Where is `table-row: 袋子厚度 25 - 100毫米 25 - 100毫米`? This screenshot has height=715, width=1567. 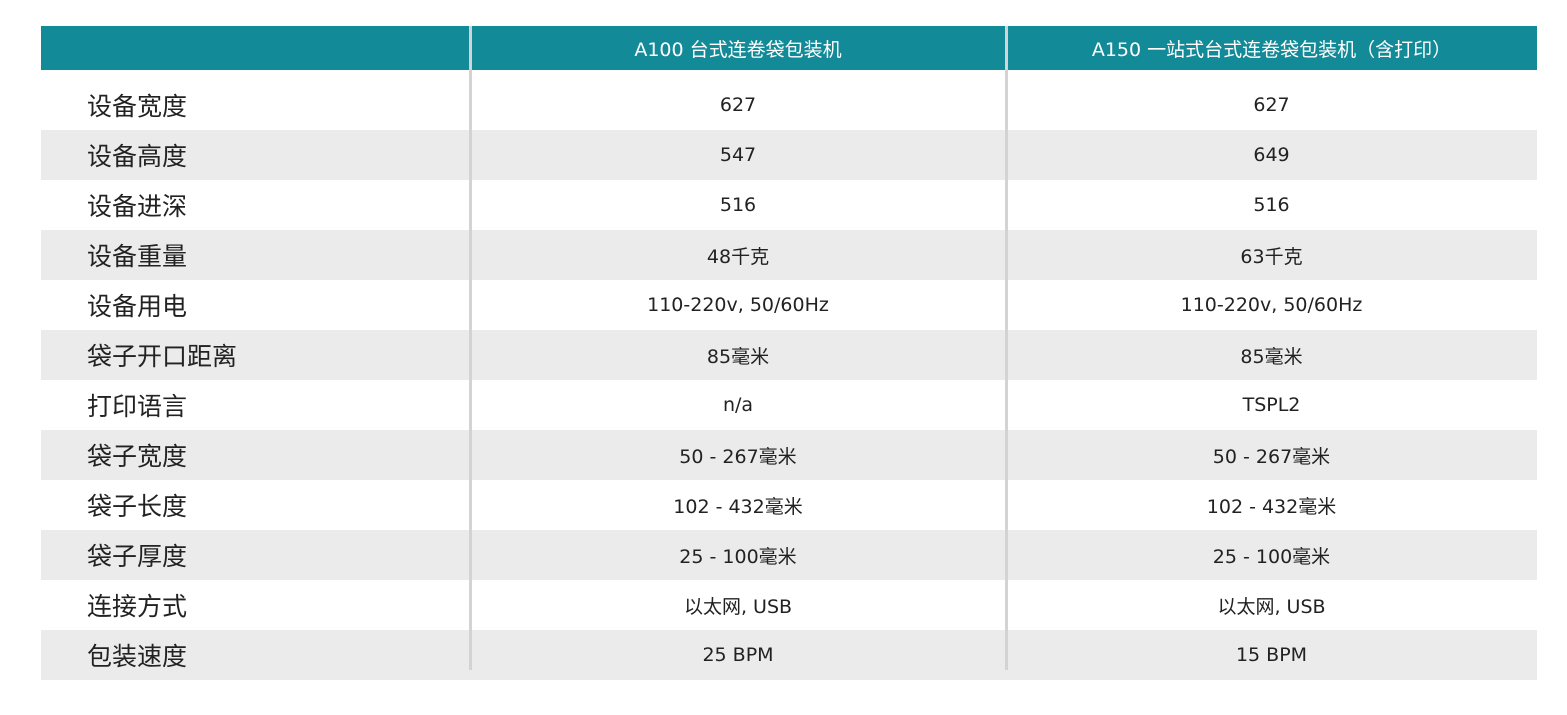
table-row: 袋子厚度 25 - 100毫米 25 - 100毫米 is located at coordinates (789, 555).